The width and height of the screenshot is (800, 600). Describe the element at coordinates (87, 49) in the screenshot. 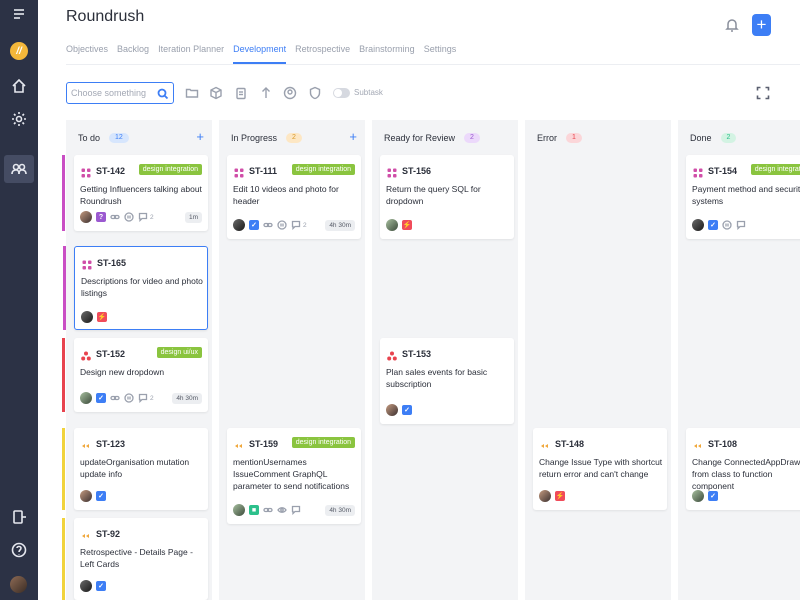

I see `tab-objectives: Objectives` at that location.